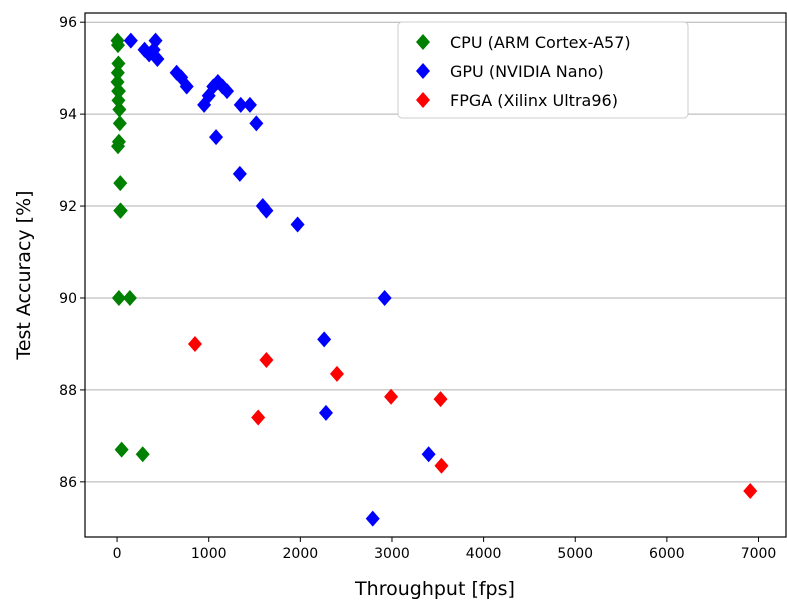 The width and height of the screenshot is (787, 601). What do you see at coordinates (24, 275) in the screenshot?
I see `y-axis-title: Test Accuracy [%]` at bounding box center [24, 275].